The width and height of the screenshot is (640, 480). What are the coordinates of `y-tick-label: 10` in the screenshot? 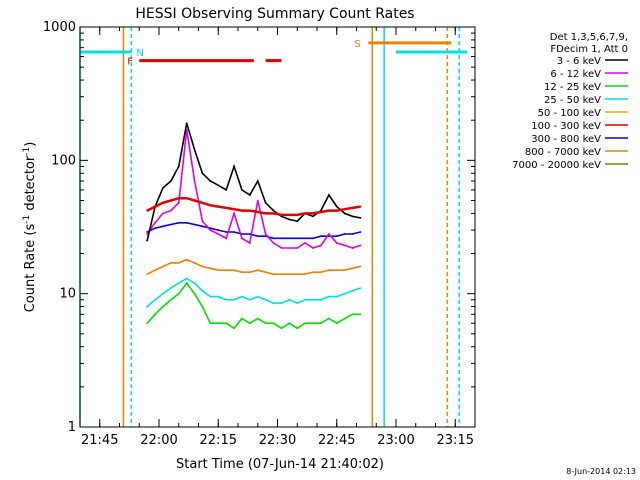 It's located at (67, 294).